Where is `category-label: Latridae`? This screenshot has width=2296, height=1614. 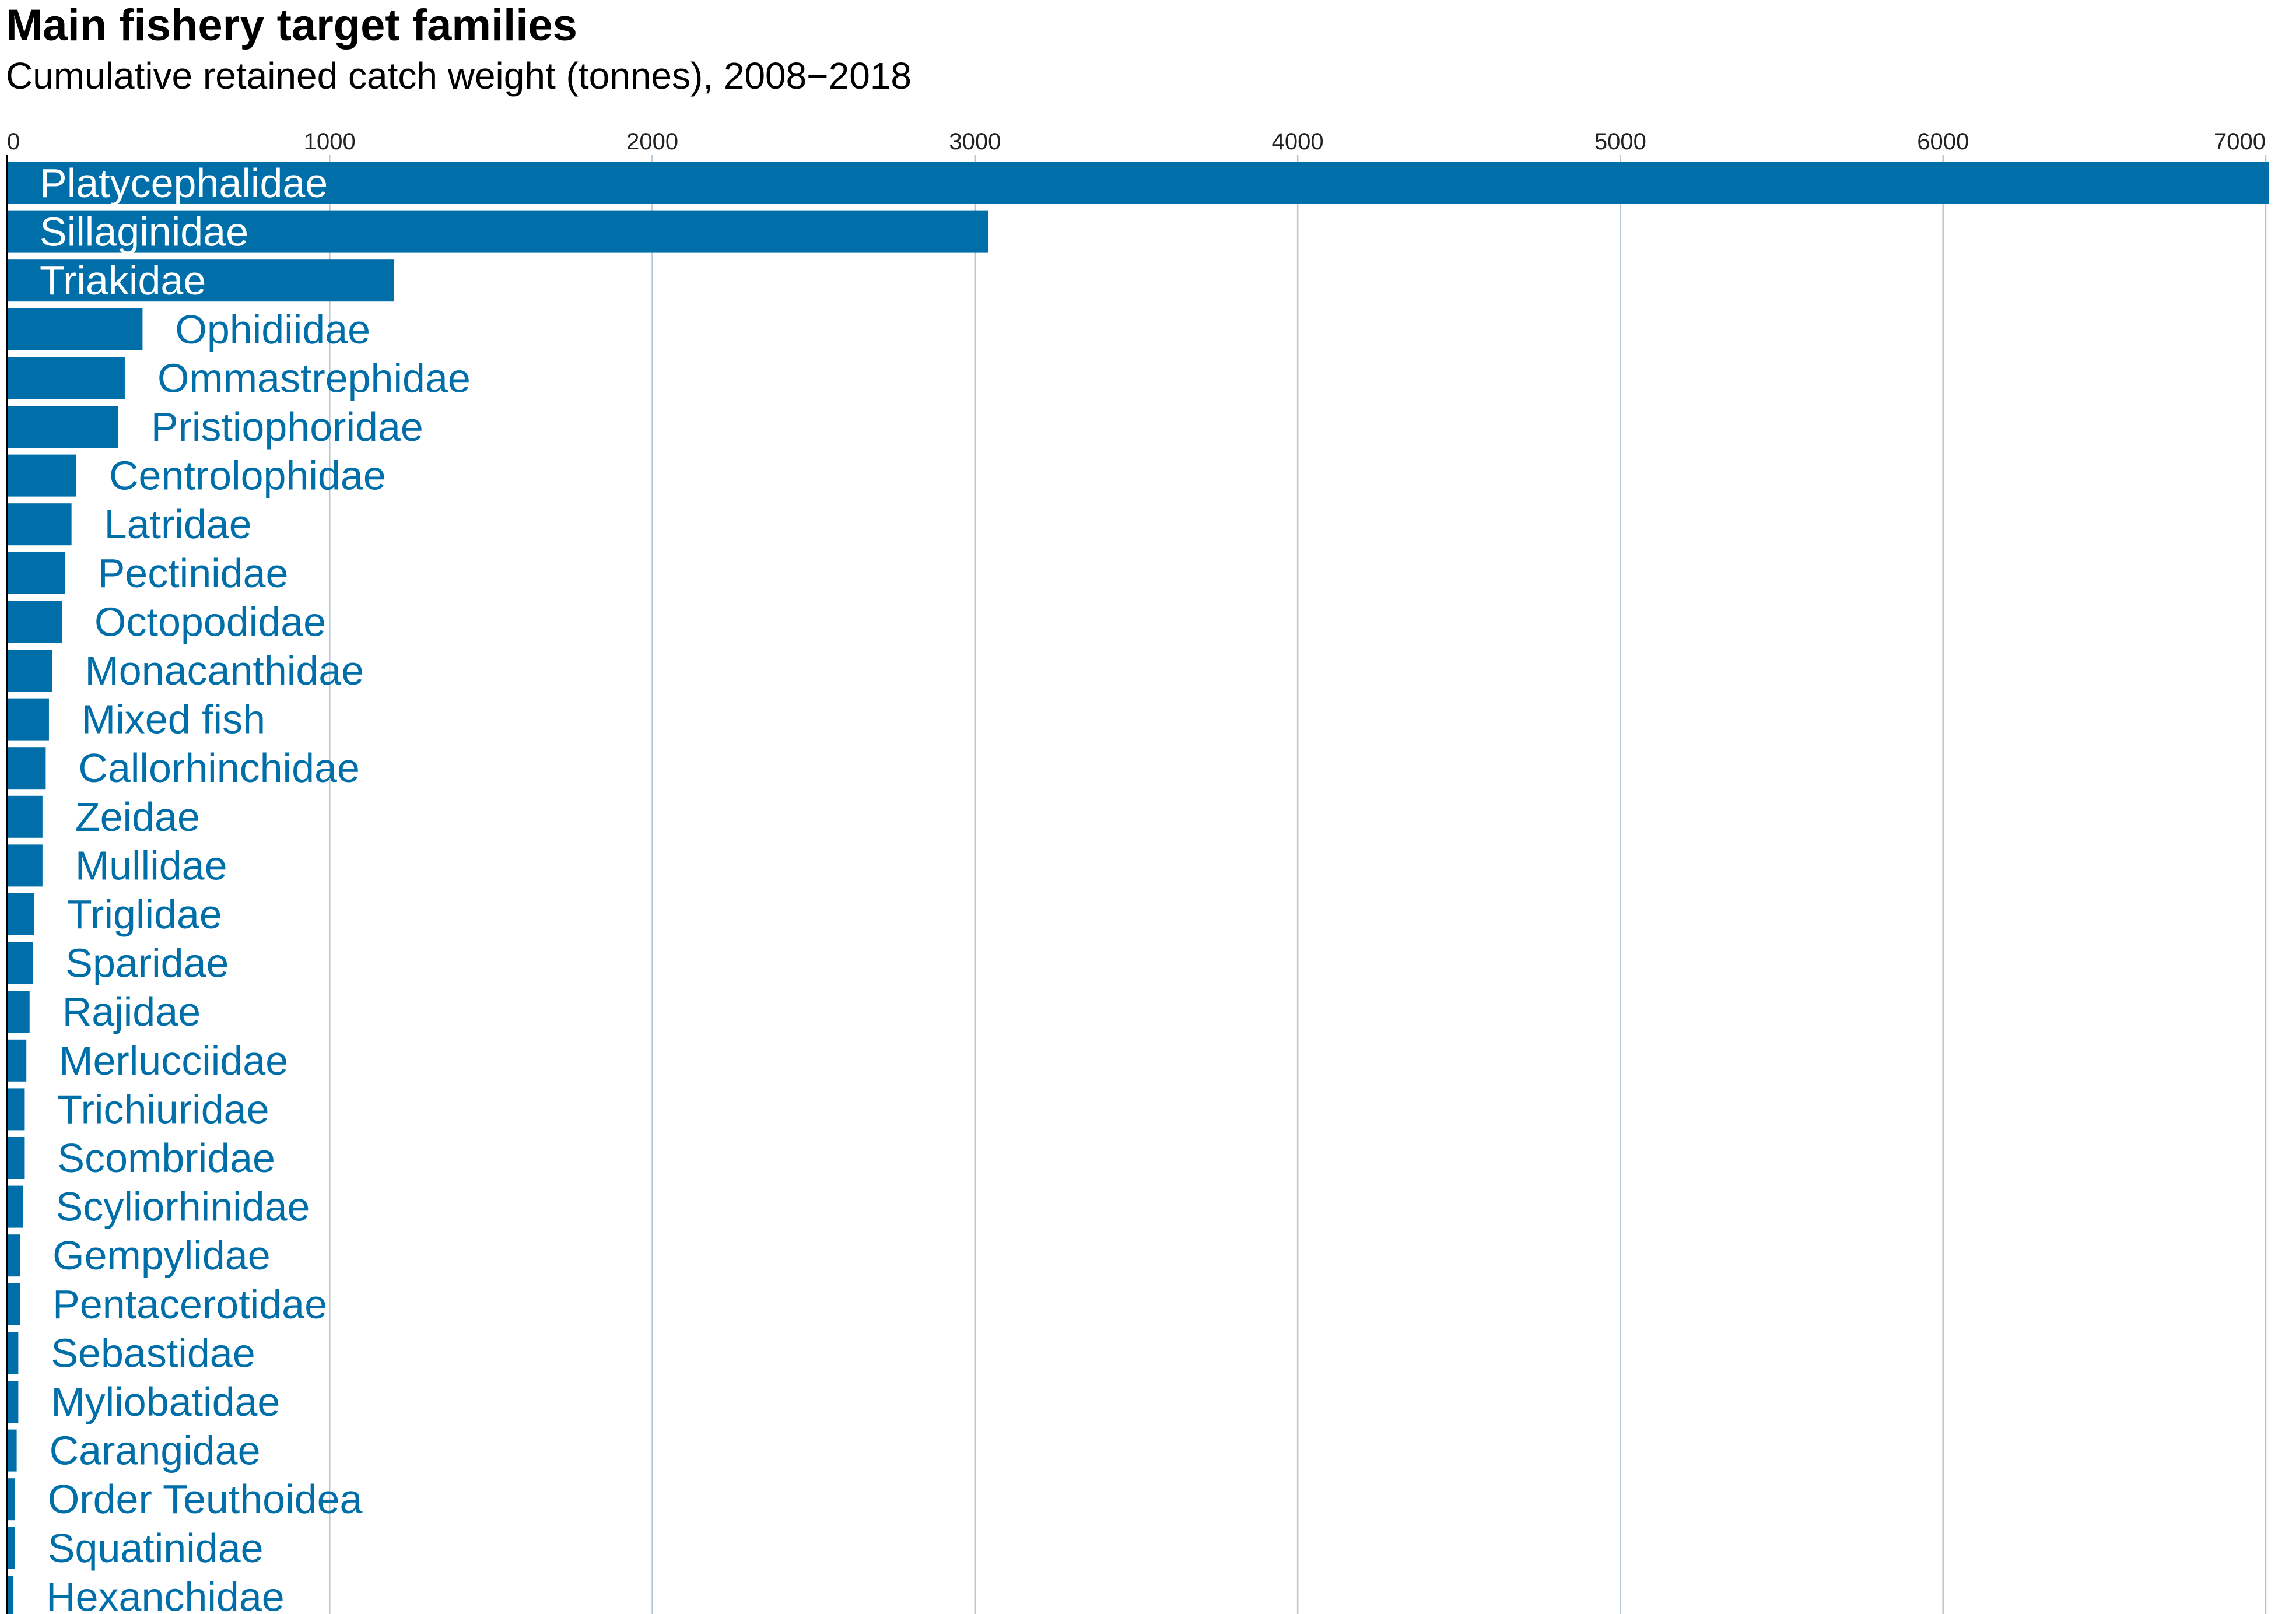
category-label: Latridae is located at coordinates (178, 524).